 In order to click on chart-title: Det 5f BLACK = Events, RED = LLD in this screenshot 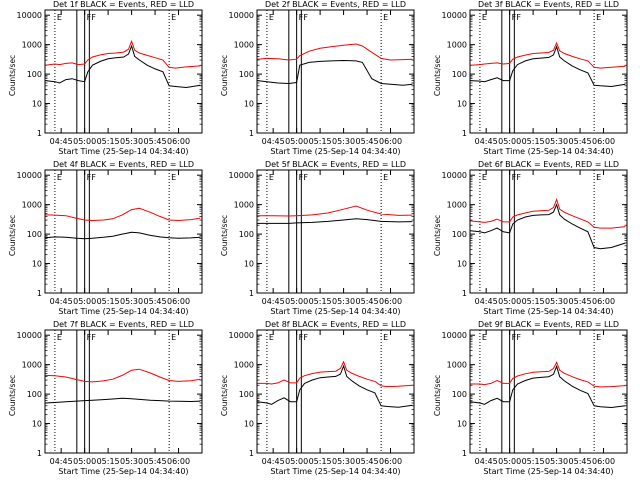, I will do `click(335, 164)`.